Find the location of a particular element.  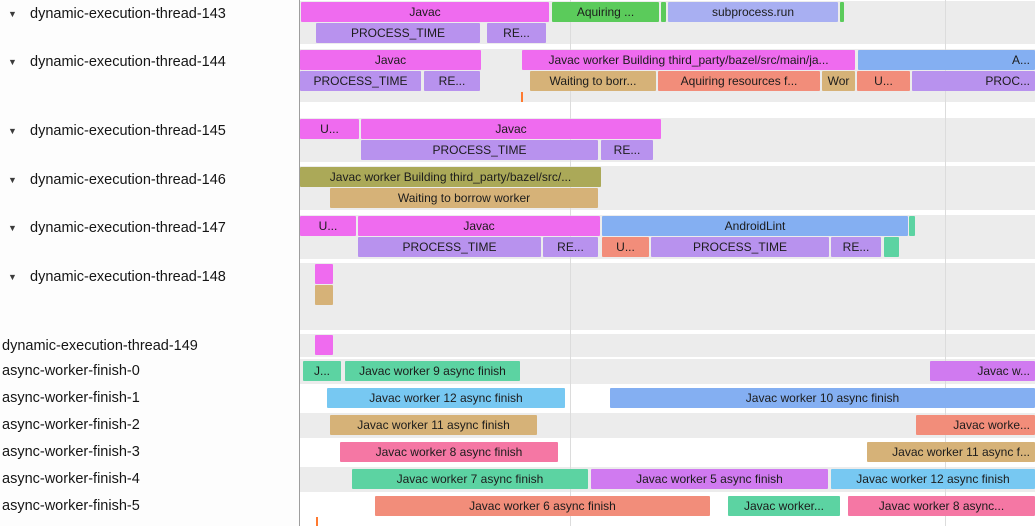

track-label-row: ▼ dynamic-execution-thread-144 is located at coordinates (149, 62).